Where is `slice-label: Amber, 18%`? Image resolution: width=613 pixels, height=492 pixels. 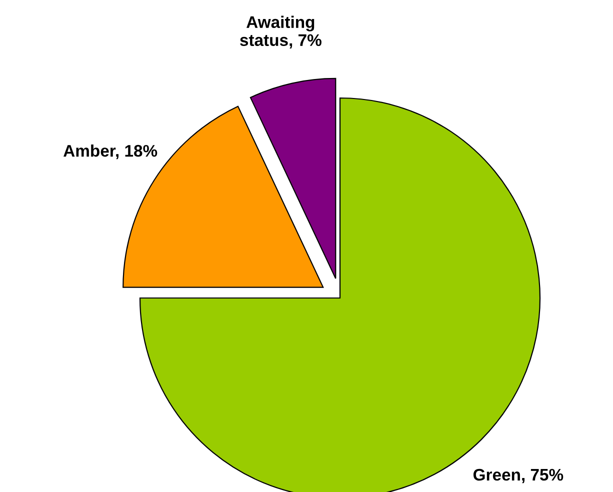 slice-label: Amber, 18% is located at coordinates (111, 152).